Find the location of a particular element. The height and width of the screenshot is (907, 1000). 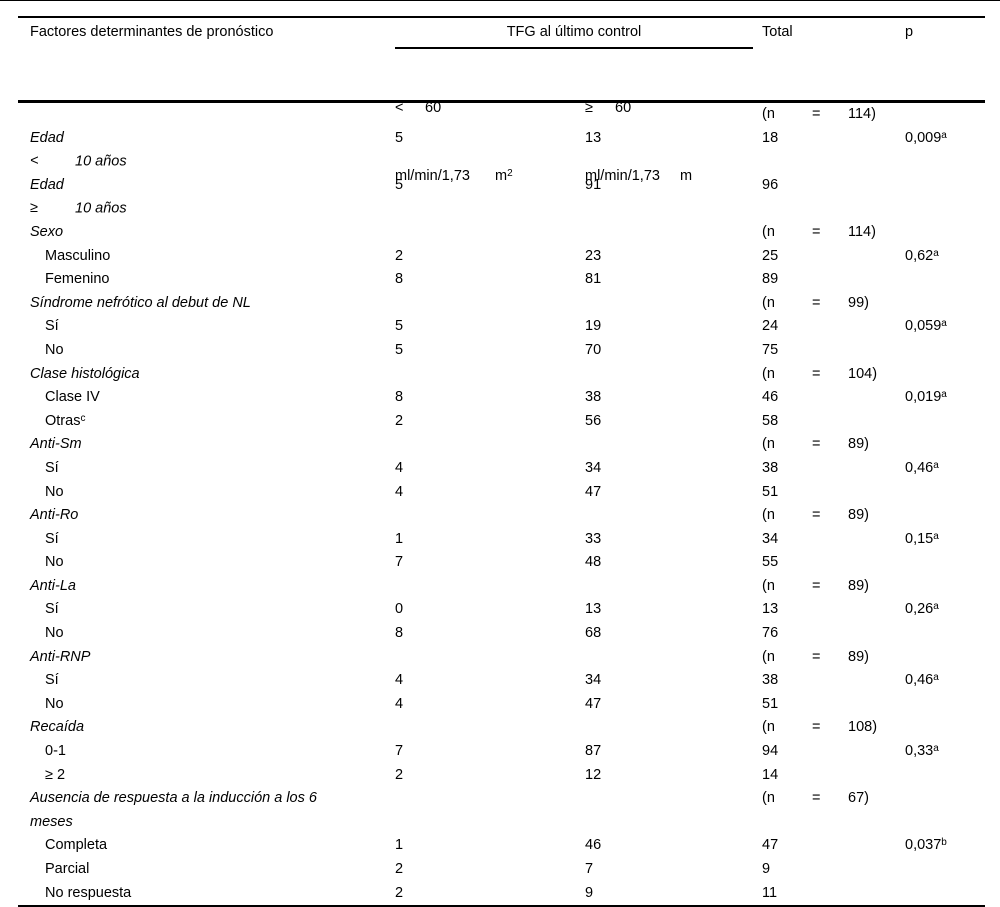

table-row: Recaída (n = 108) is located at coordinates (501, 728).